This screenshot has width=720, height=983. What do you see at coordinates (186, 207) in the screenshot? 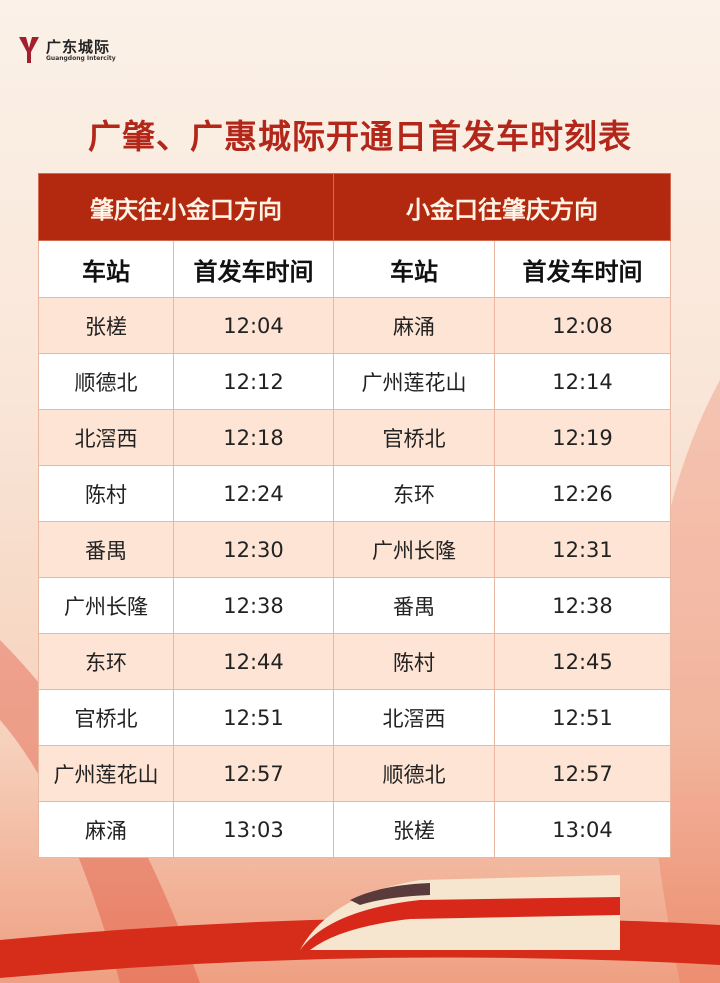
I see `direction-header: 肇庆往小金口方向` at bounding box center [186, 207].